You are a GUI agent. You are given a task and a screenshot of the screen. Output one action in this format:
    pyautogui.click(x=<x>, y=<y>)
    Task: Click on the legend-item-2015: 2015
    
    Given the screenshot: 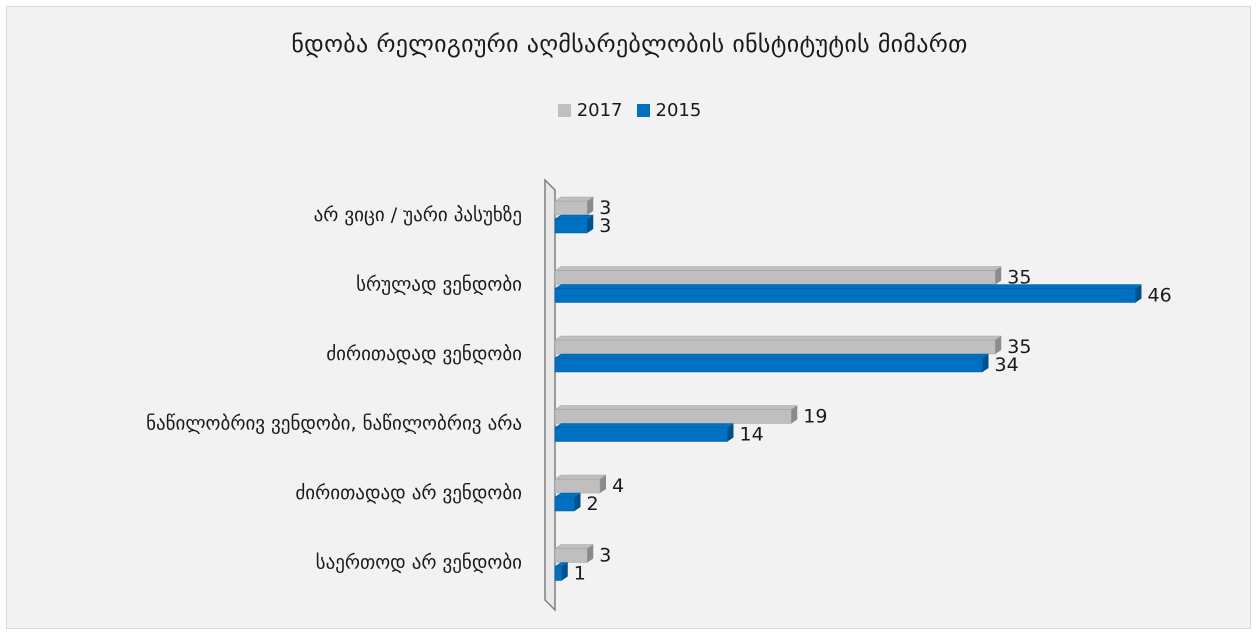 What is the action you would take?
    pyautogui.click(x=669, y=110)
    